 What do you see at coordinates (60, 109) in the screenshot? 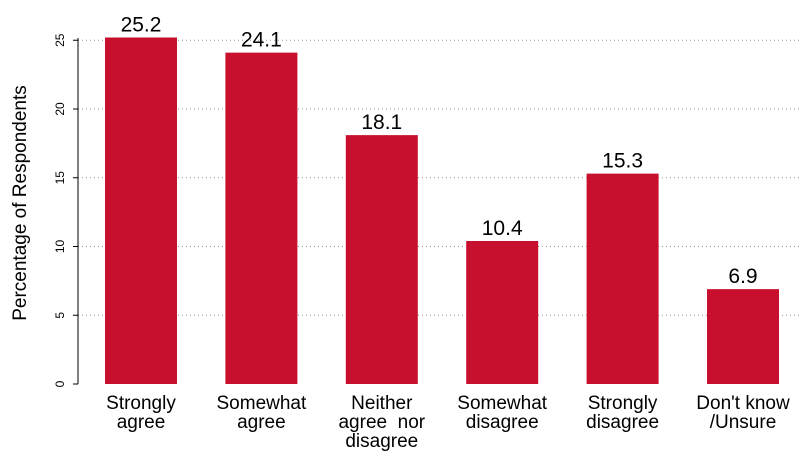
I see `y-tick-label: 20` at bounding box center [60, 109].